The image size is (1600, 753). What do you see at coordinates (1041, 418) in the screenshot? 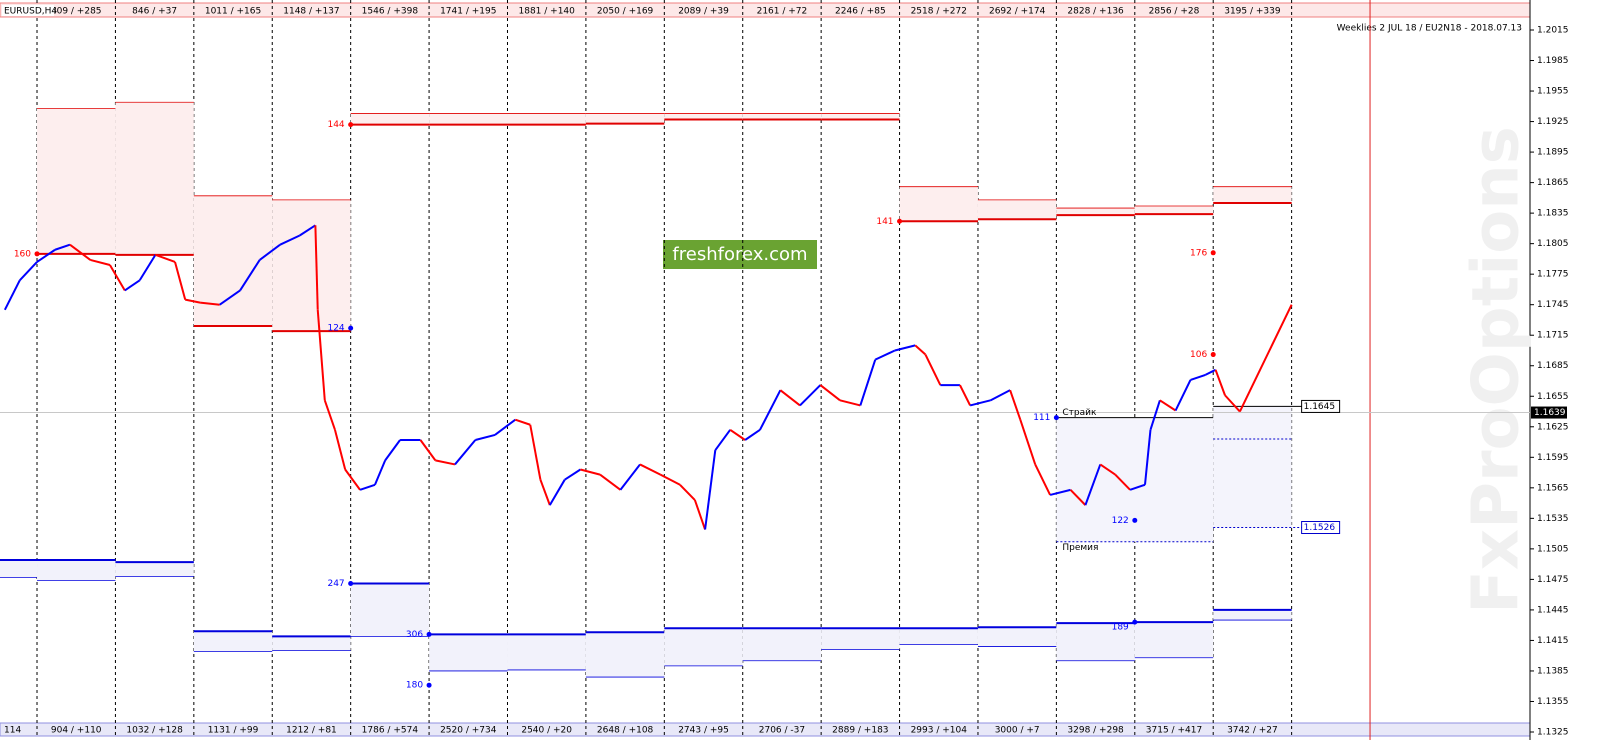
I see `marker-label: 111` at bounding box center [1041, 418].